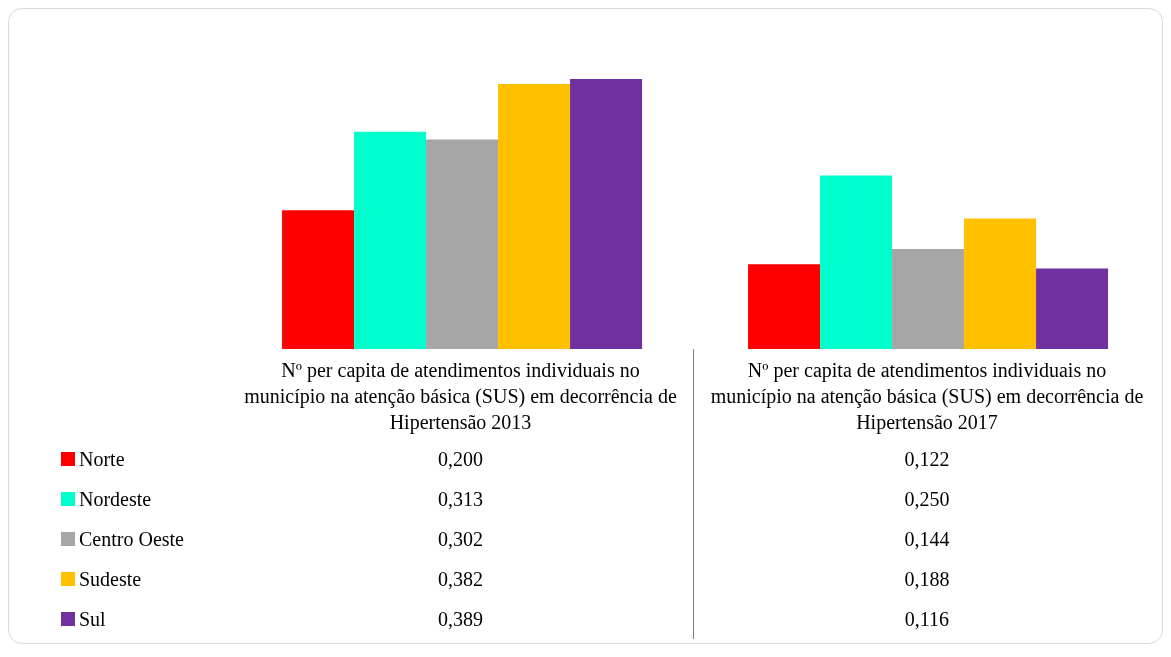 Image resolution: width=1171 pixels, height=657 pixels. I want to click on x-tick-label: Nº per capita de atendimentos individuais no município na atenção básica (SUS) em decorrência de Hipertensão 2017, so click(926, 394).